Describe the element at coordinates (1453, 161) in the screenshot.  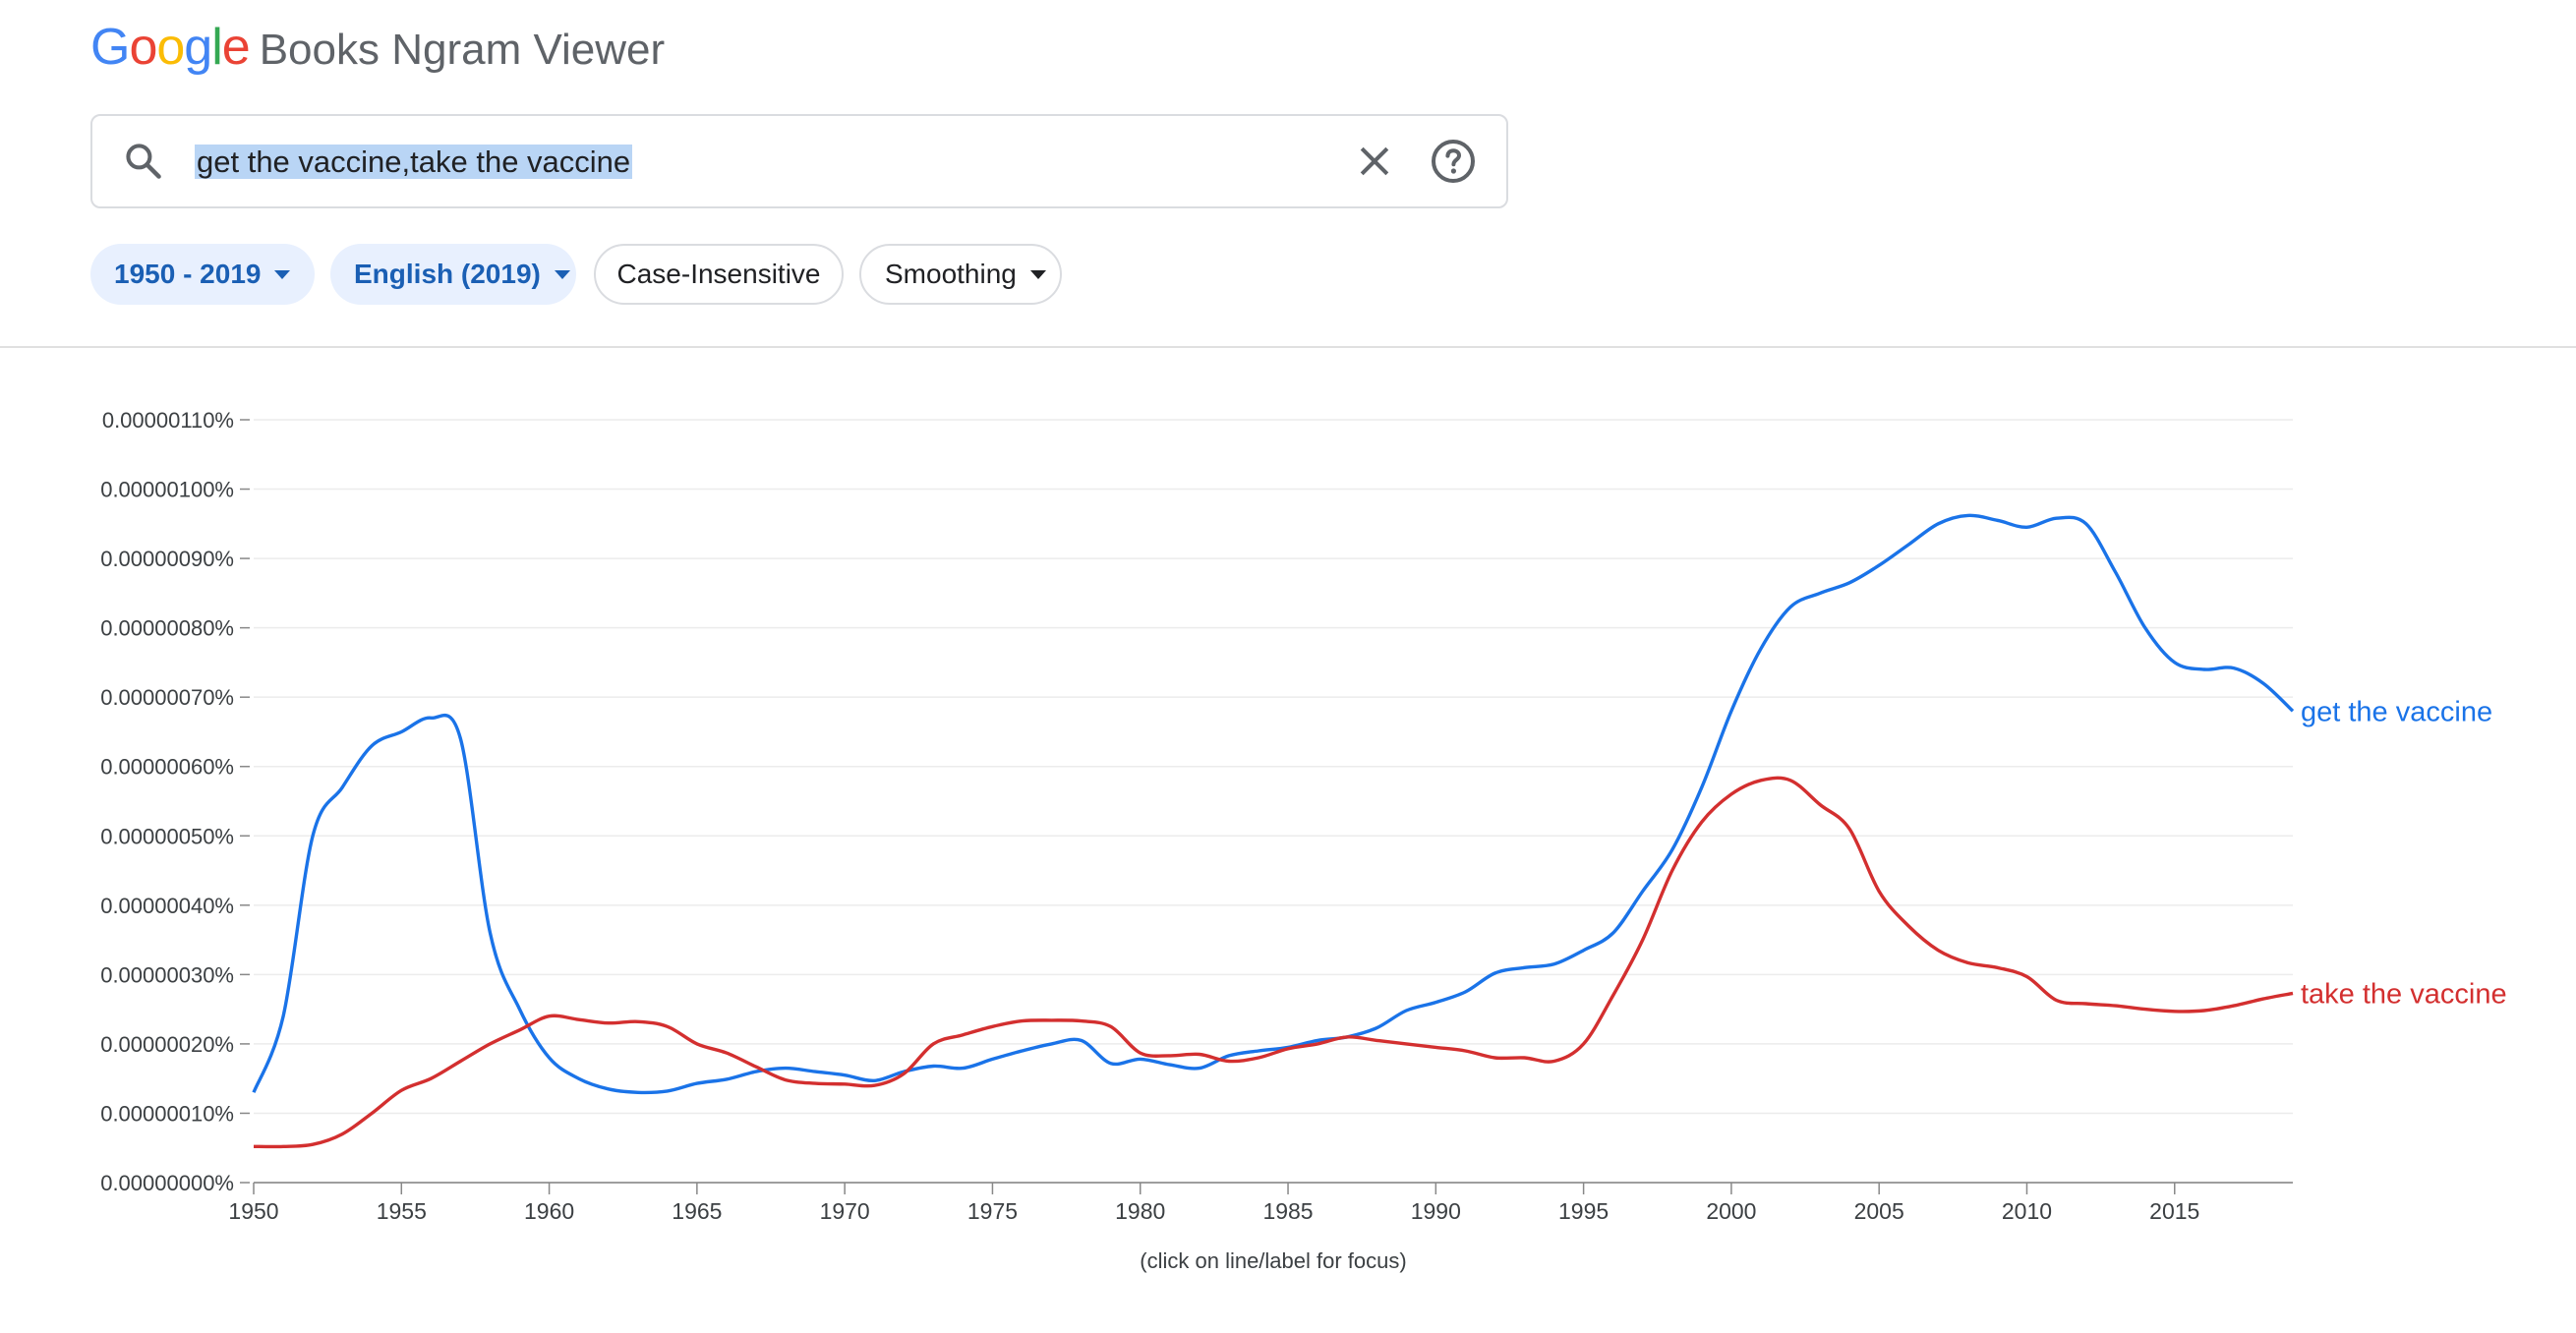
I see `help-icon` at that location.